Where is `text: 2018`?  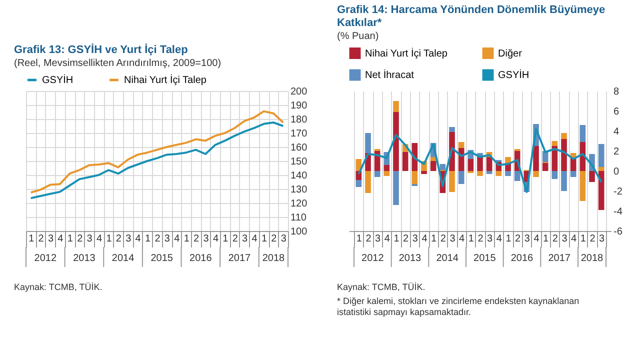
text: 2018 is located at coordinates (592, 258).